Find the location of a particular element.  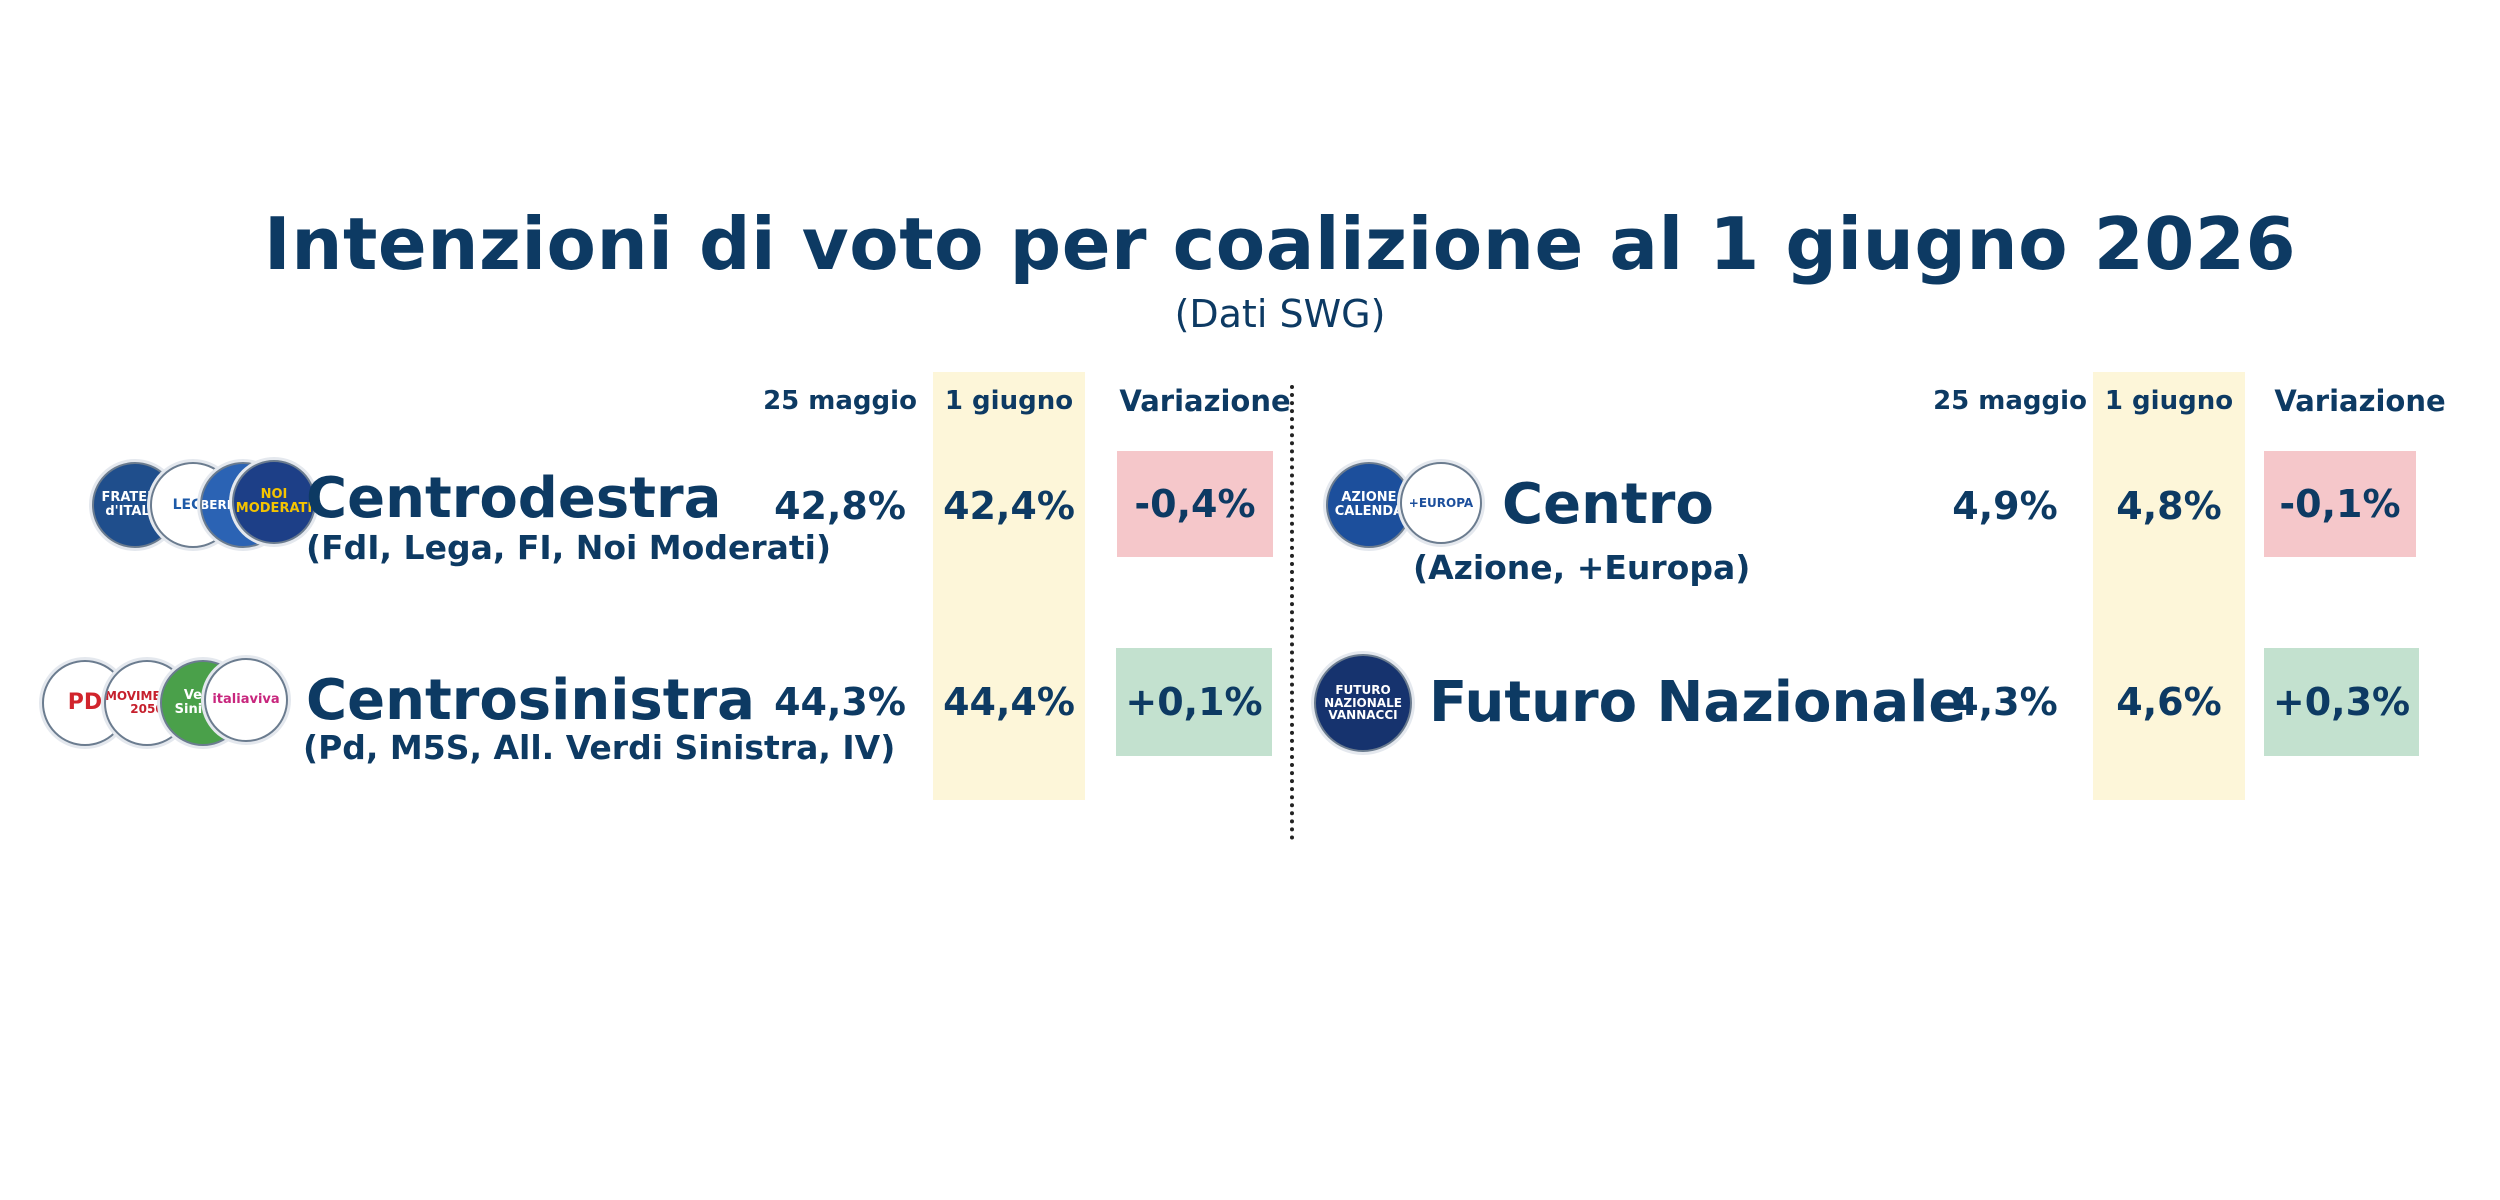

header-prev-left: 25 maggio is located at coordinates (840, 401).